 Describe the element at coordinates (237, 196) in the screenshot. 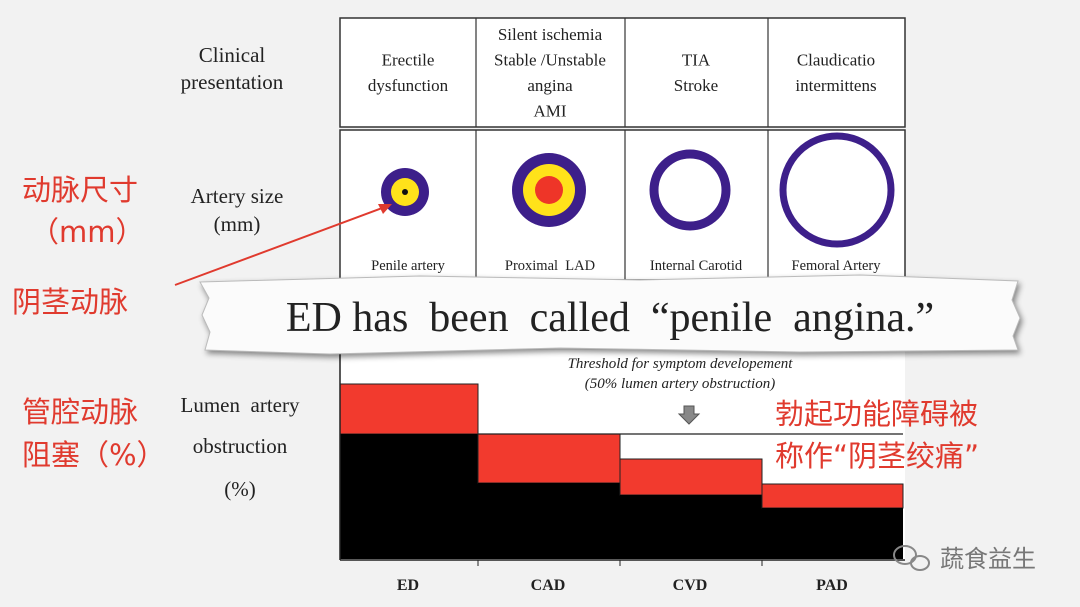

I see `row-label: Artery size` at that location.